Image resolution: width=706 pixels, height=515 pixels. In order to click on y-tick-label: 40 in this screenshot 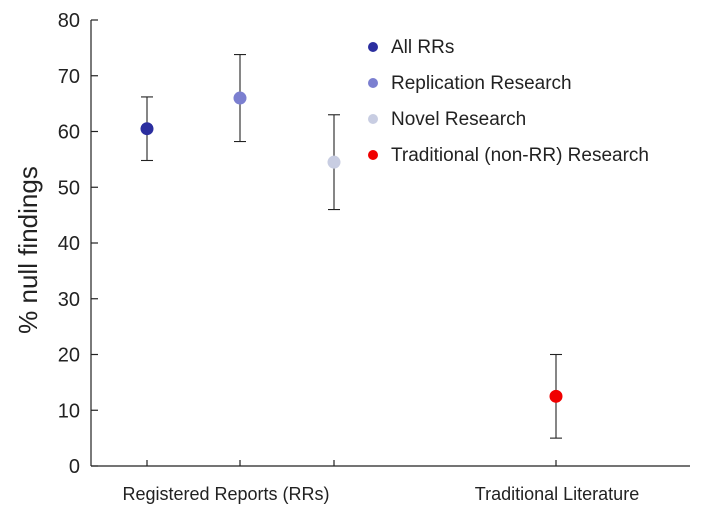, I will do `click(69, 244)`.